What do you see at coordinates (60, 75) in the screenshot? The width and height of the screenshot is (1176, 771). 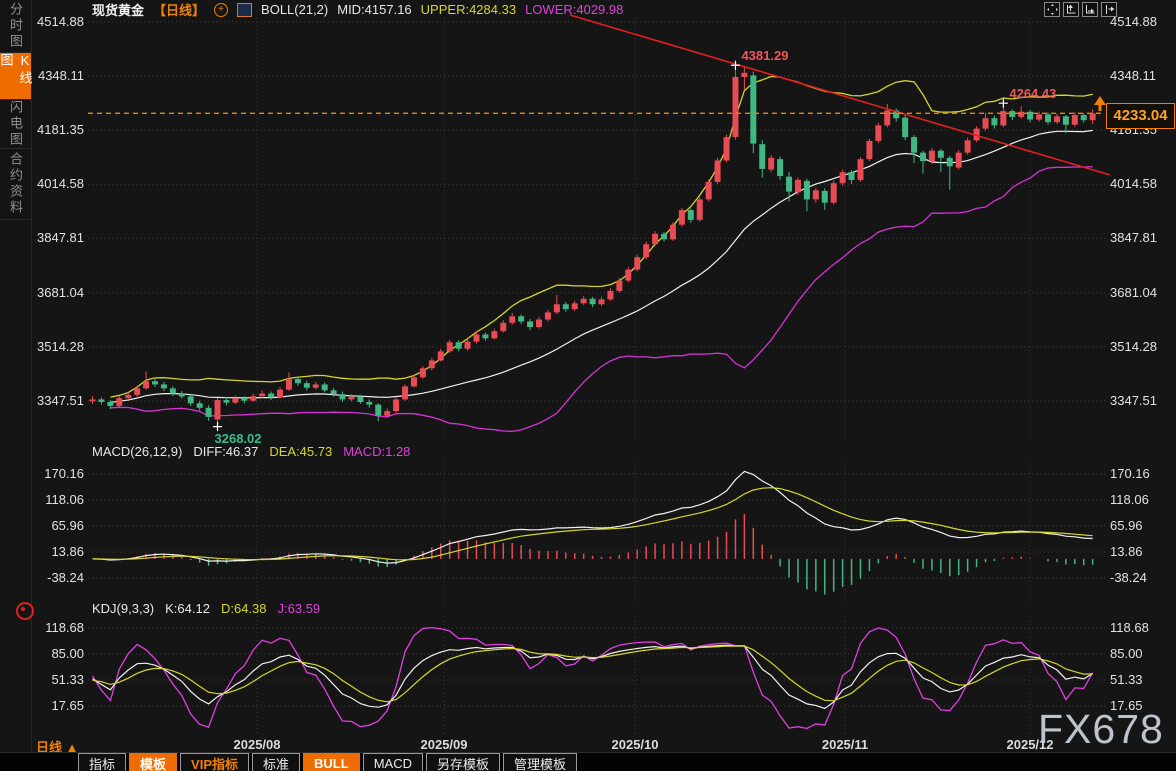 I see `main-axis-label-left: 4348.11` at bounding box center [60, 75].